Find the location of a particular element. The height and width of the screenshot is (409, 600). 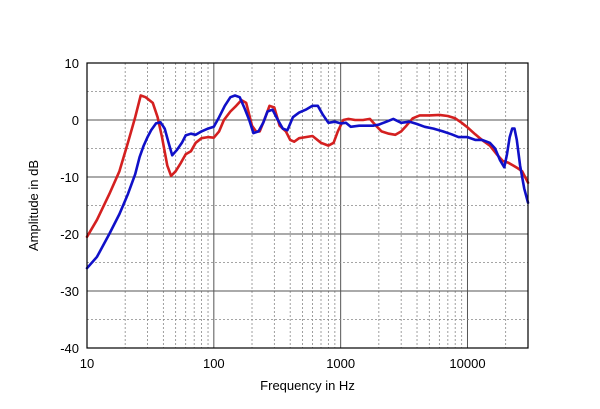

y-tick-label: 10 is located at coordinates (72, 63).